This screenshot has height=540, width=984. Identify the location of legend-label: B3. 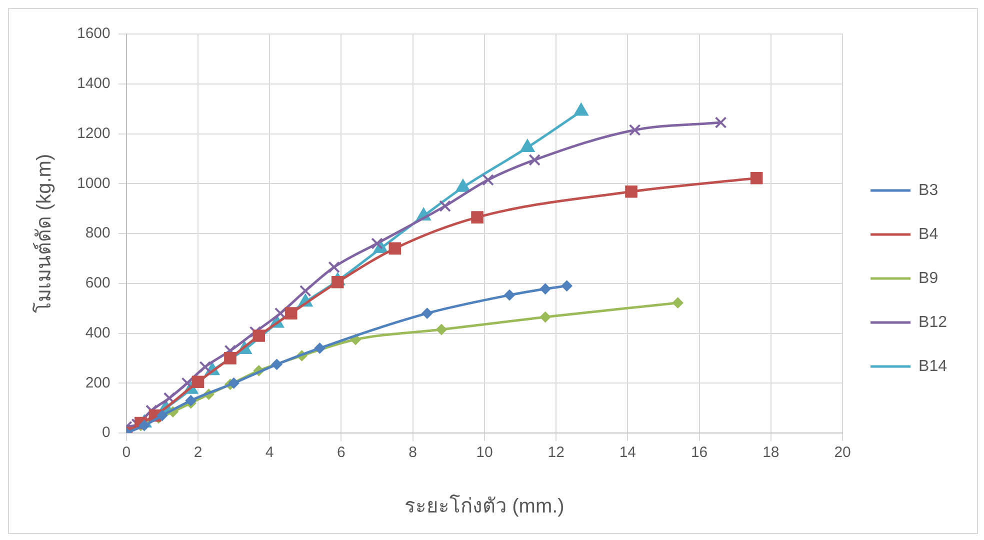
(928, 190).